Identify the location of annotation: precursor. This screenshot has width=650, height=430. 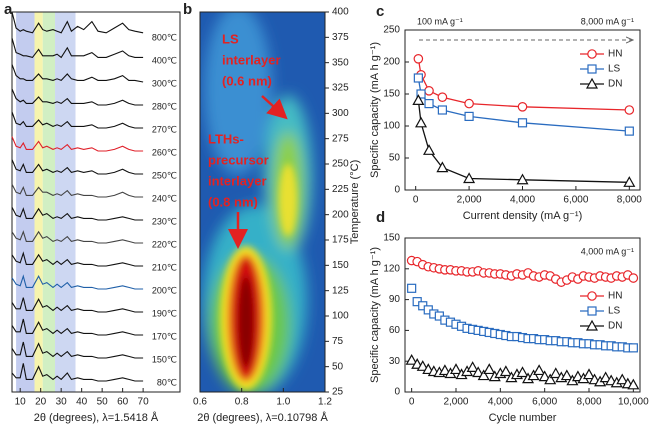
(238, 159).